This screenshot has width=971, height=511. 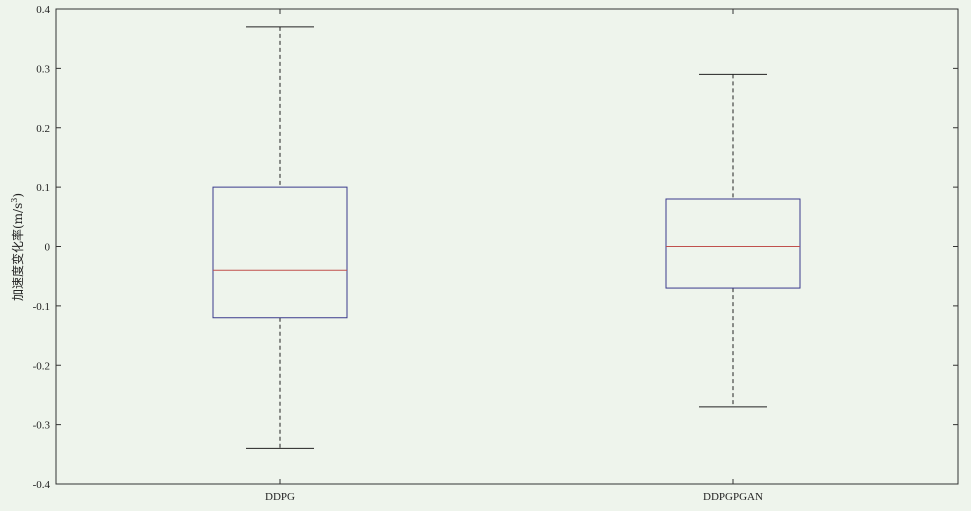 What do you see at coordinates (43, 129) in the screenshot?
I see `y-tick-label: 0.2` at bounding box center [43, 129].